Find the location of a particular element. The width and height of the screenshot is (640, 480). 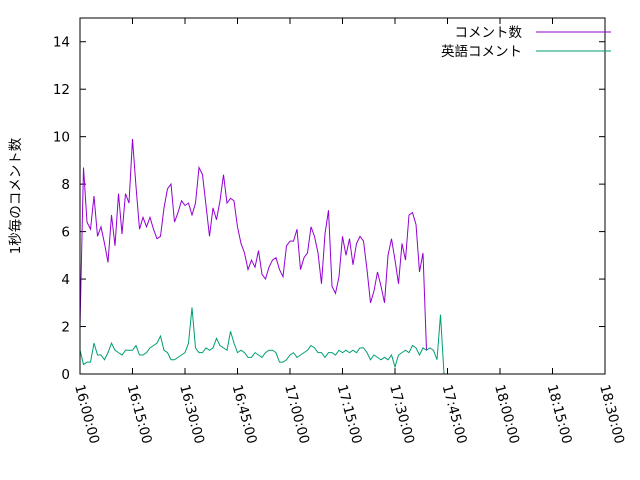

y-tick-label: 8 is located at coordinates (65, 185).